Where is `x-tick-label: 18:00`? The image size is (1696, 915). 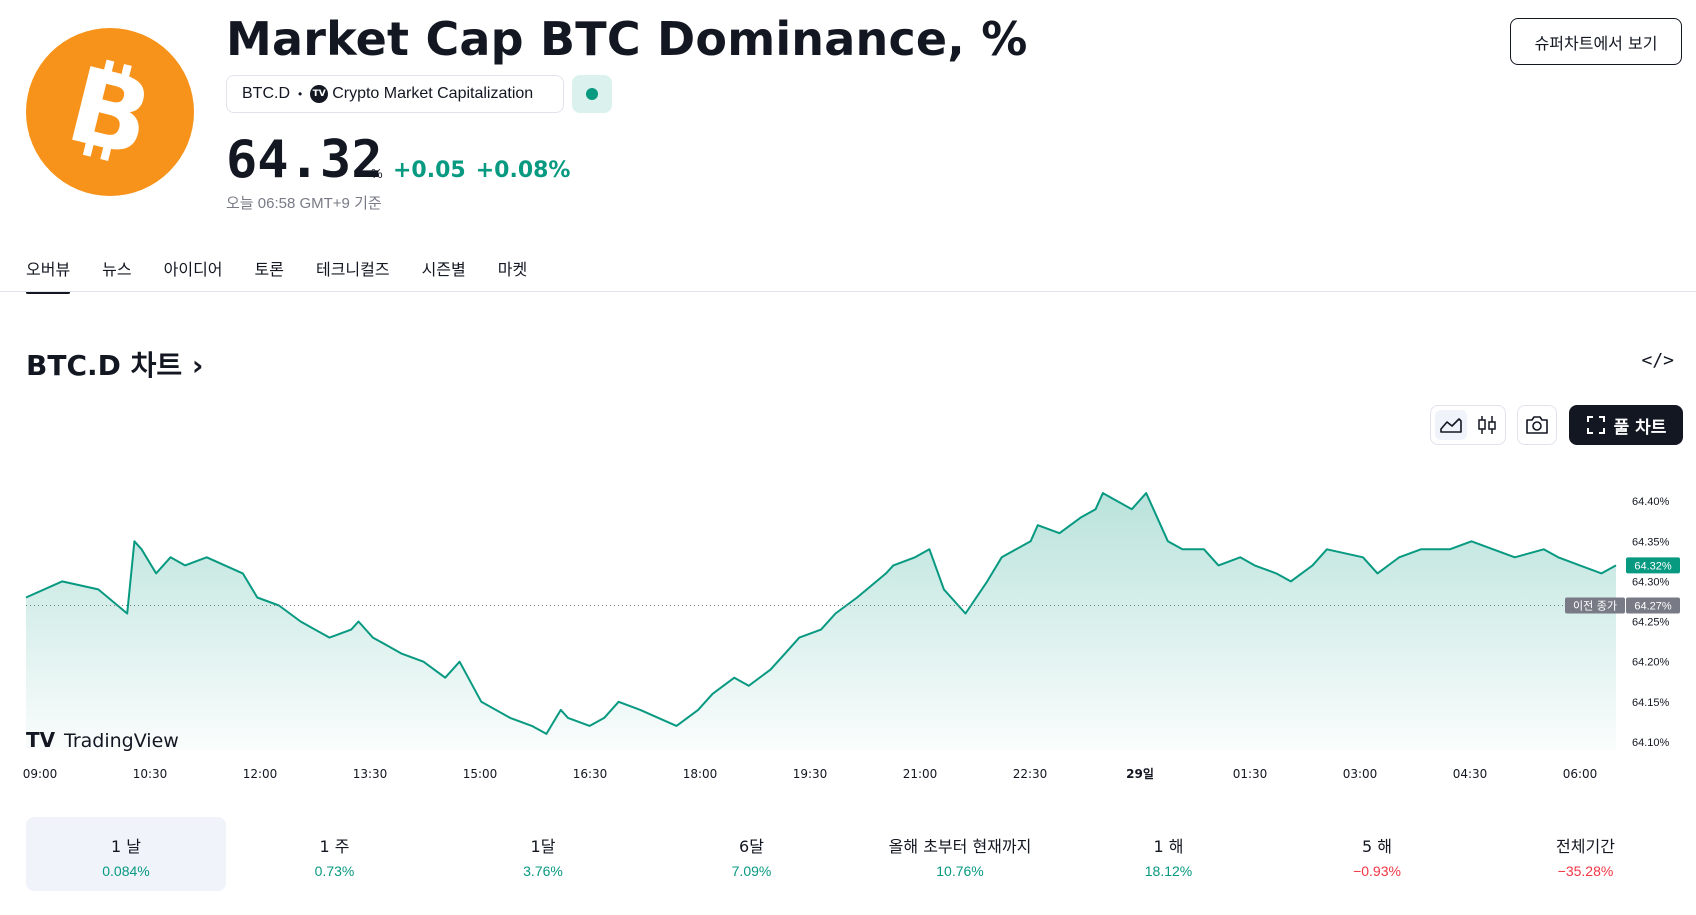
x-tick-label: 18:00 is located at coordinates (700, 774).